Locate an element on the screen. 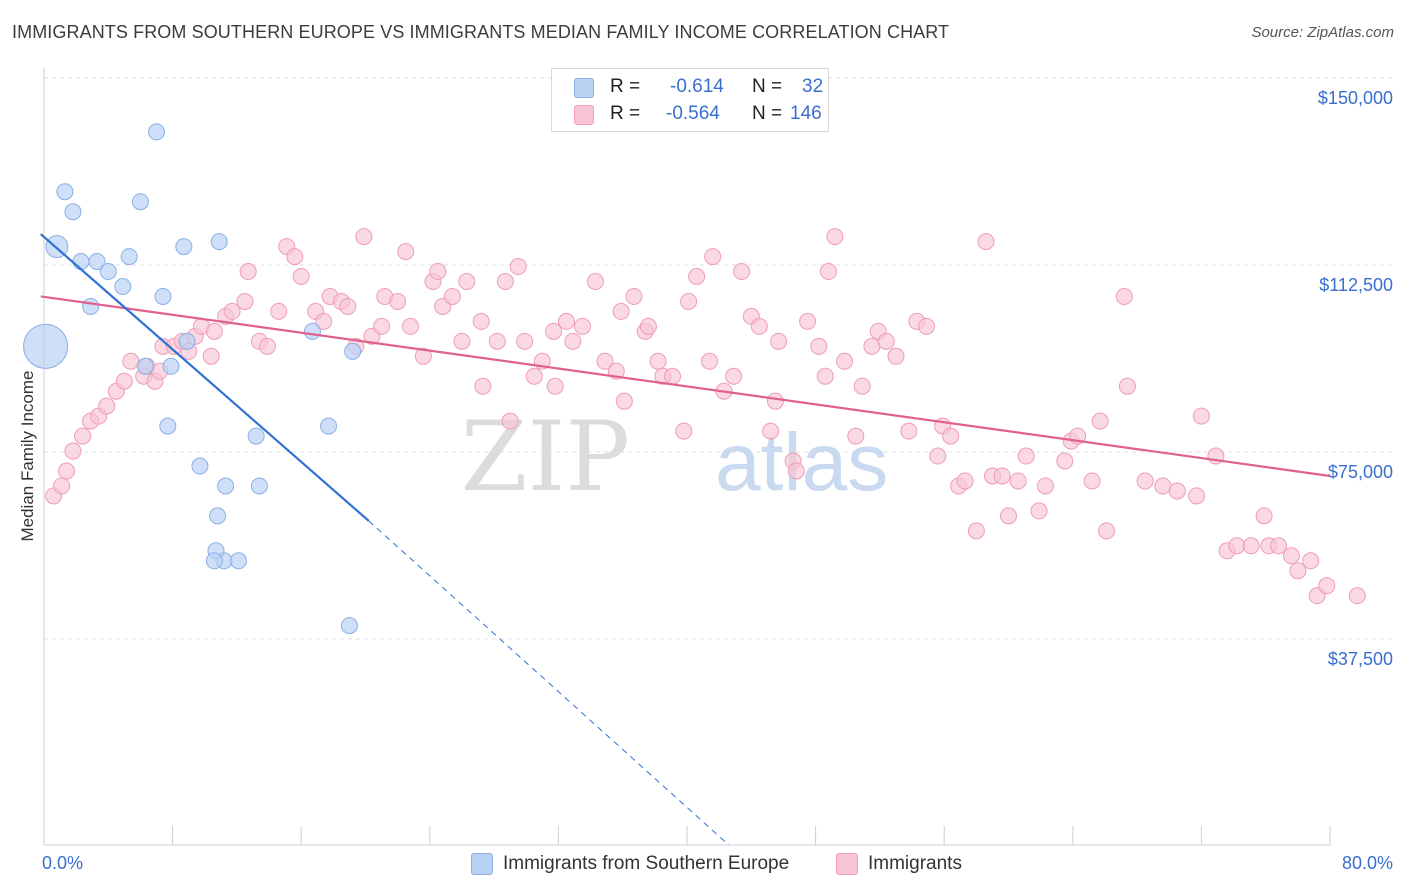 Image resolution: width=1406 pixels, height=892 pixels. legend-n-value: 146 is located at coordinates (806, 113).